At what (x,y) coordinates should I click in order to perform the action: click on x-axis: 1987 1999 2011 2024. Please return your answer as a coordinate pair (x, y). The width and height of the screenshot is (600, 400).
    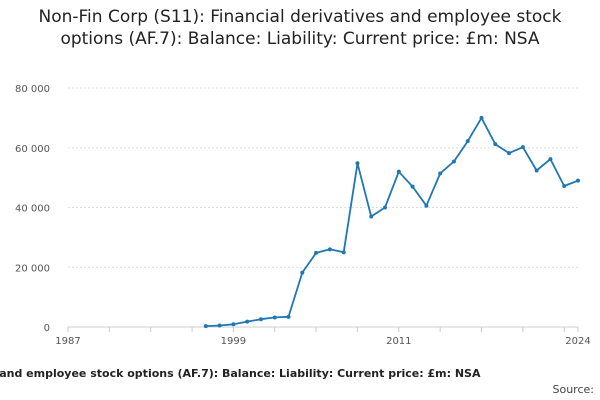
    Looking at the image, I should click on (323, 336).